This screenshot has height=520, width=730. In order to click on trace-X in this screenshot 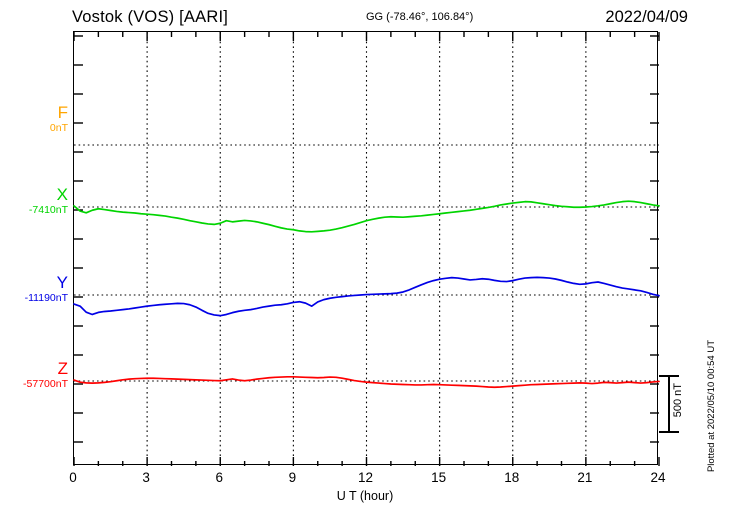, I will do `click(366, 216)`.